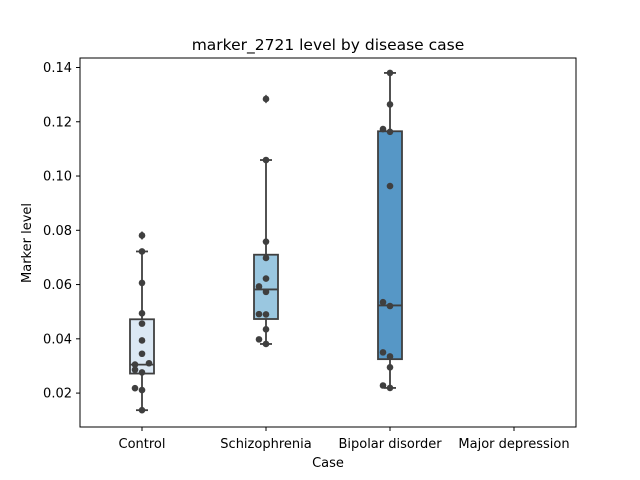 Image resolution: width=640 pixels, height=480 pixels. I want to click on box, so click(390, 245).